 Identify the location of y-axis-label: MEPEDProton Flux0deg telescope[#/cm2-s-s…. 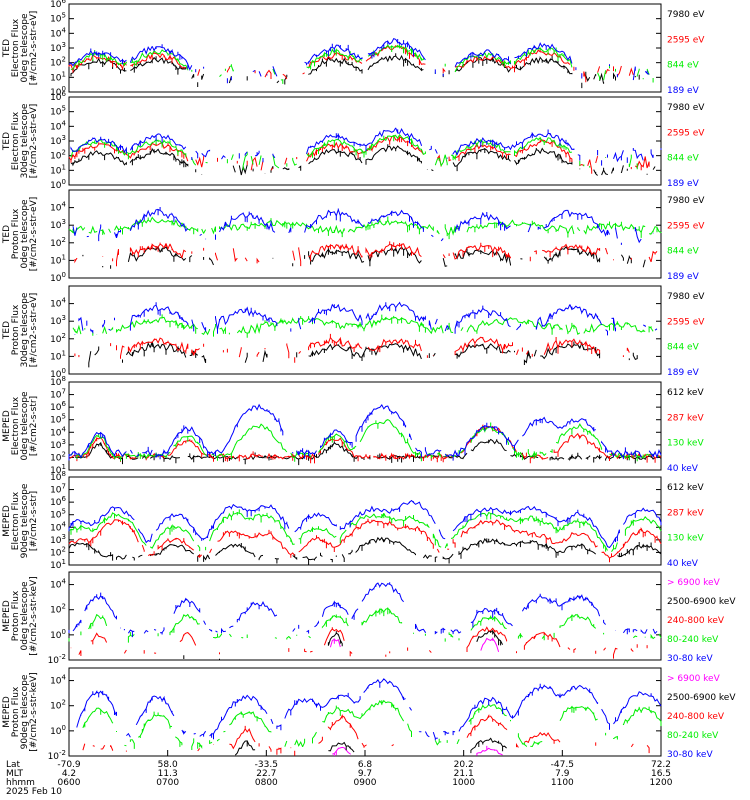
(20, 615).